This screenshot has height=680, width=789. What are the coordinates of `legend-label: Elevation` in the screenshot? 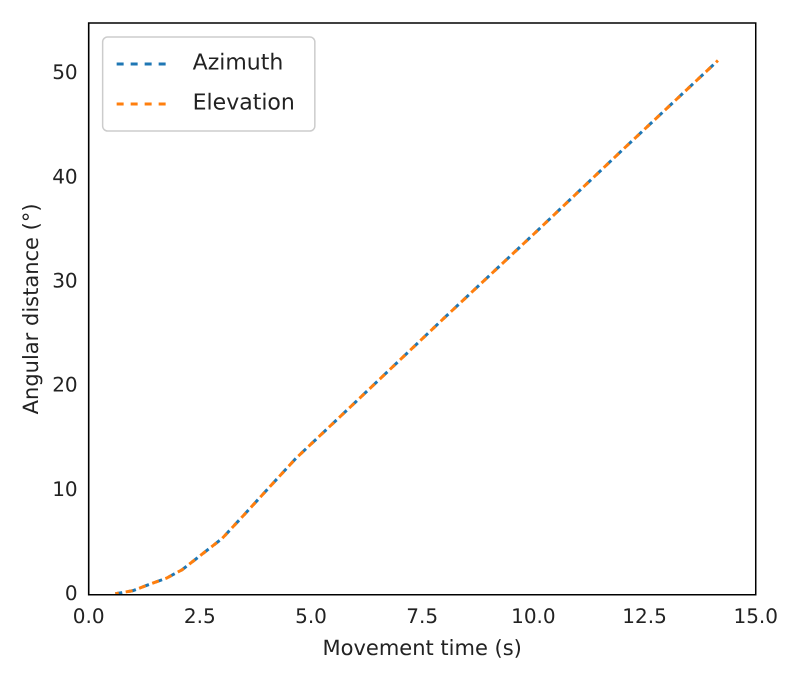 It's located at (243, 103).